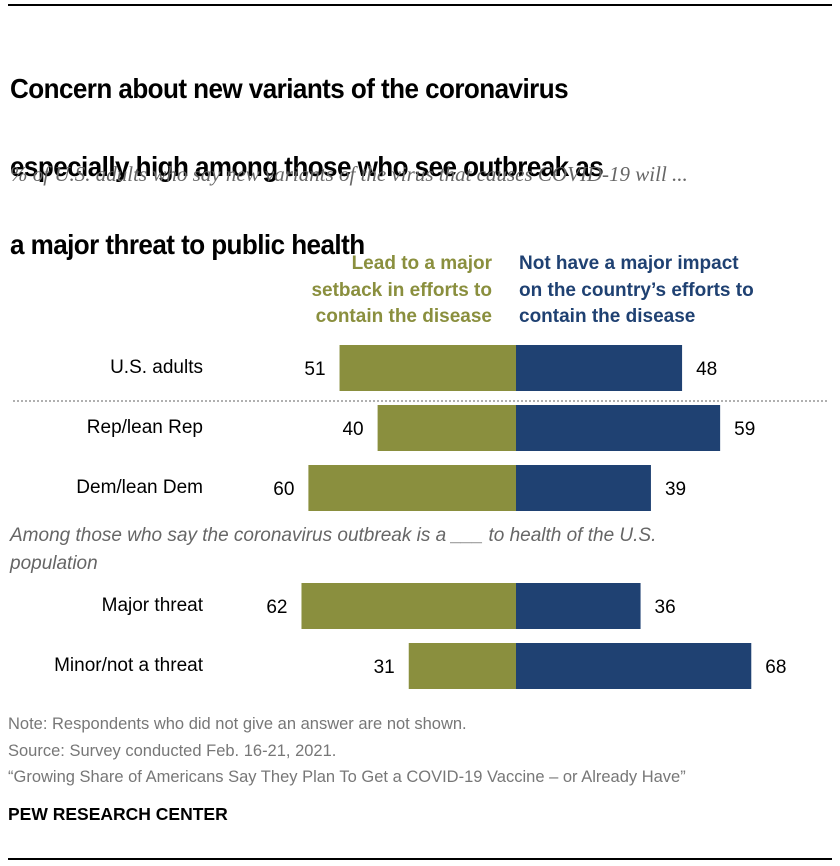 This screenshot has height=866, width=840. I want to click on category-label-rep: Rep/lean Rep, so click(144, 427).